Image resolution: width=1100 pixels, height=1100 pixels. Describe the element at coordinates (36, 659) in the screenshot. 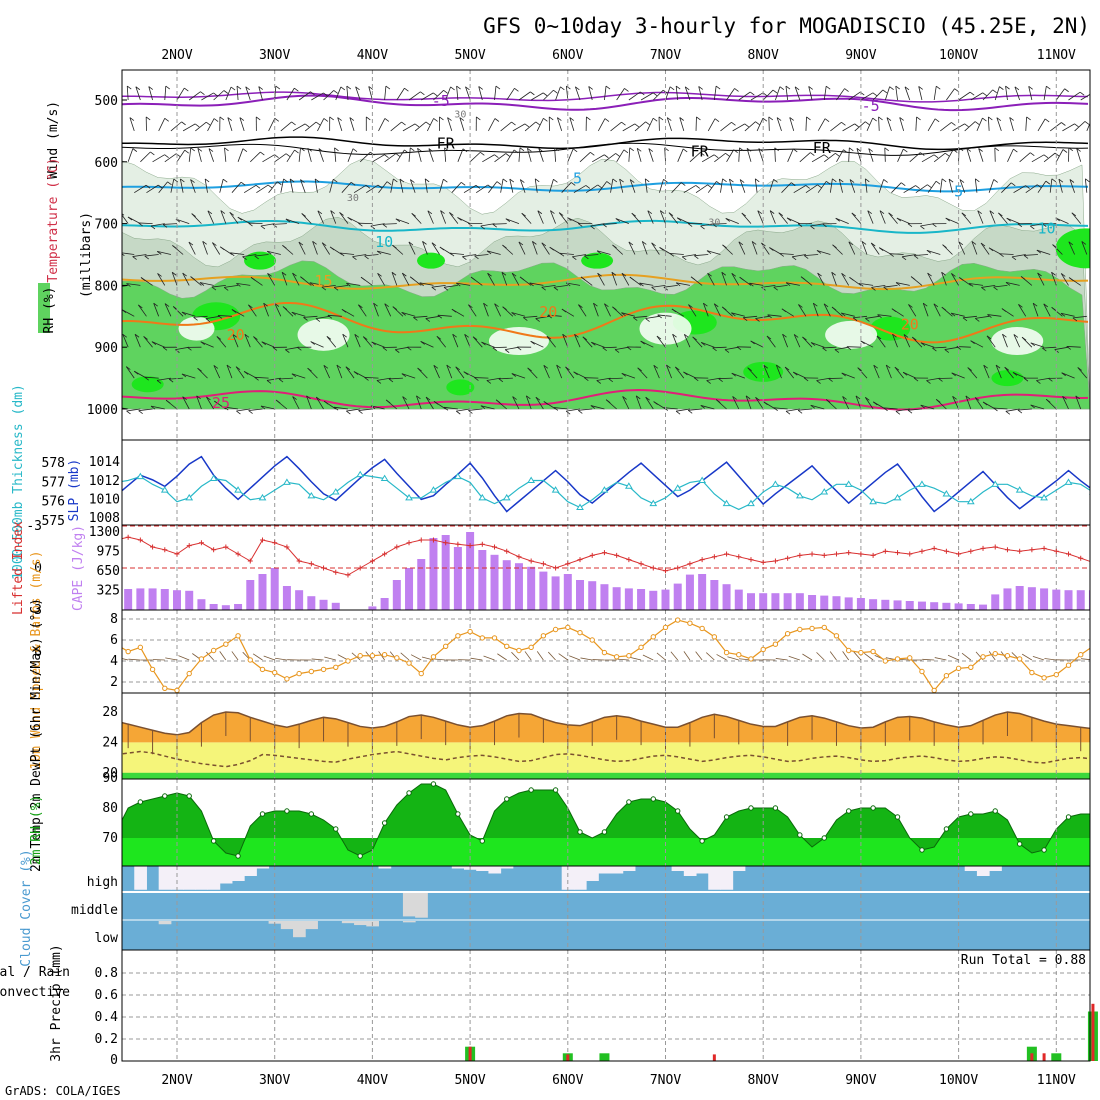

I see `ylabel-10m-wind: 10m Wind Speed & Barbs (m/s)` at that location.